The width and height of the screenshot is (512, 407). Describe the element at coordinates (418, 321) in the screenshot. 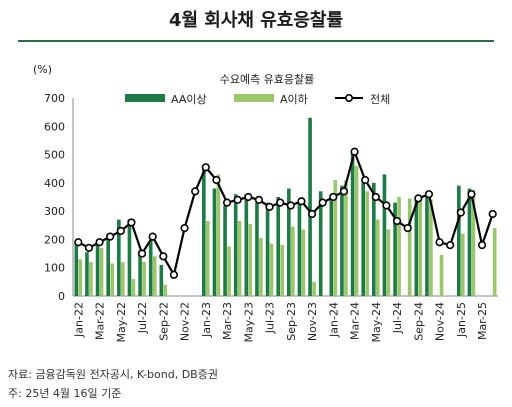

I see `x-tick-label: Sep-24` at that location.